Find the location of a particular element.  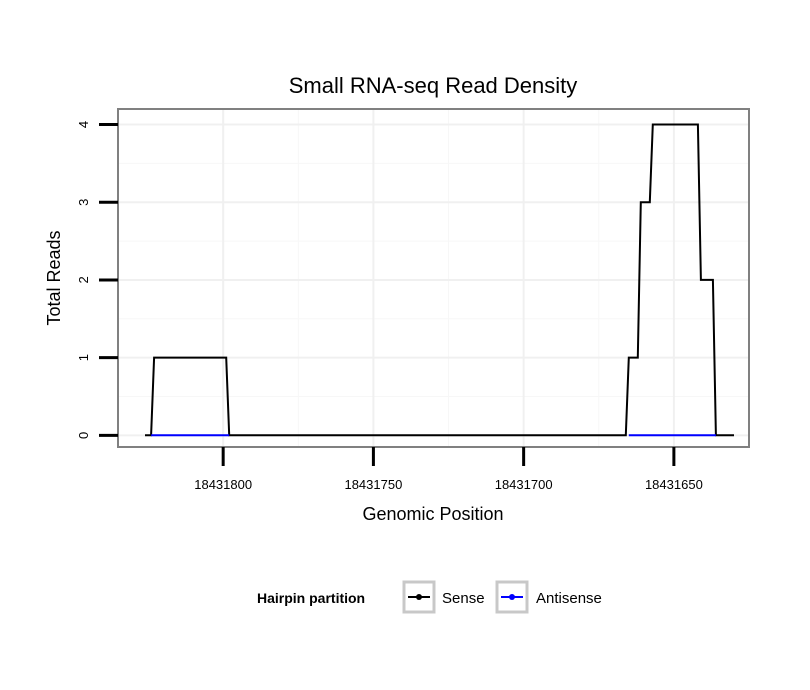

y-tick-label: 0 is located at coordinates (83, 435).